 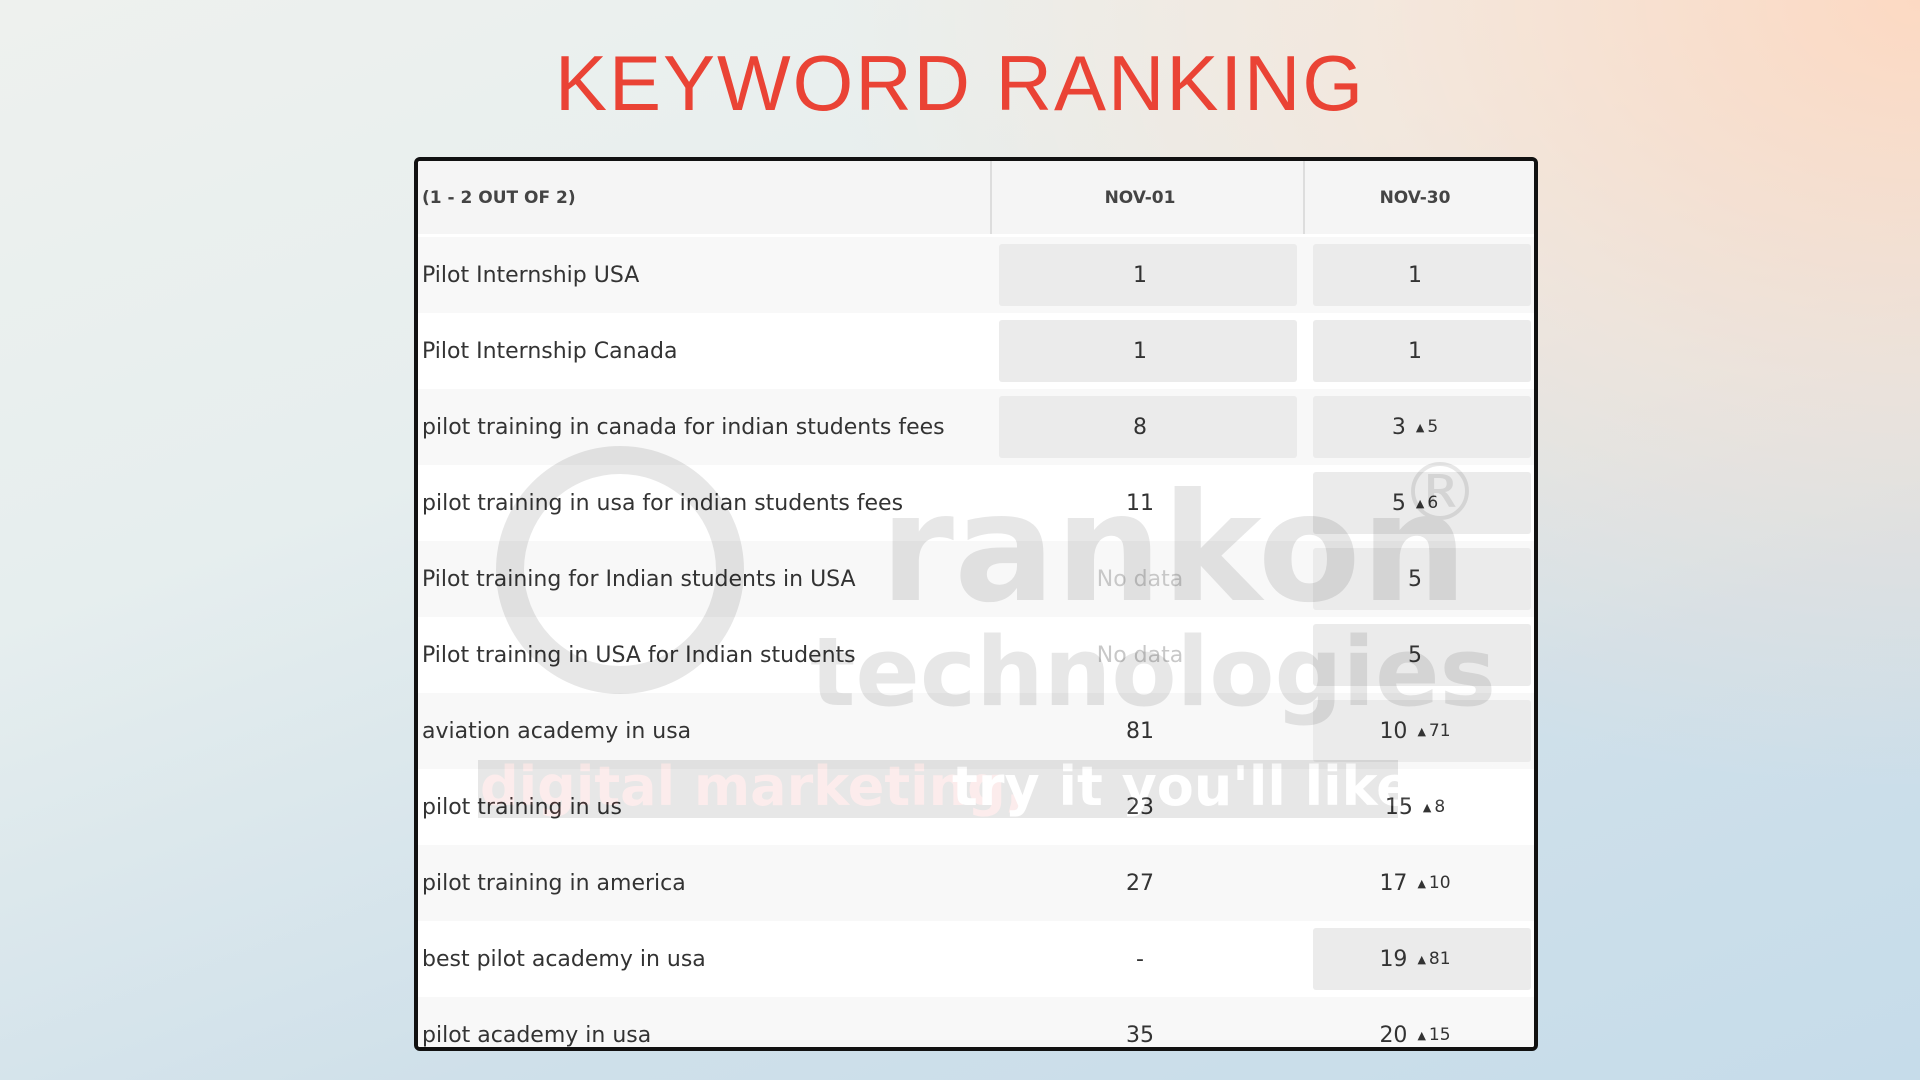 What do you see at coordinates (1398, 807) in the screenshot?
I see `rank-nov30: 15` at bounding box center [1398, 807].